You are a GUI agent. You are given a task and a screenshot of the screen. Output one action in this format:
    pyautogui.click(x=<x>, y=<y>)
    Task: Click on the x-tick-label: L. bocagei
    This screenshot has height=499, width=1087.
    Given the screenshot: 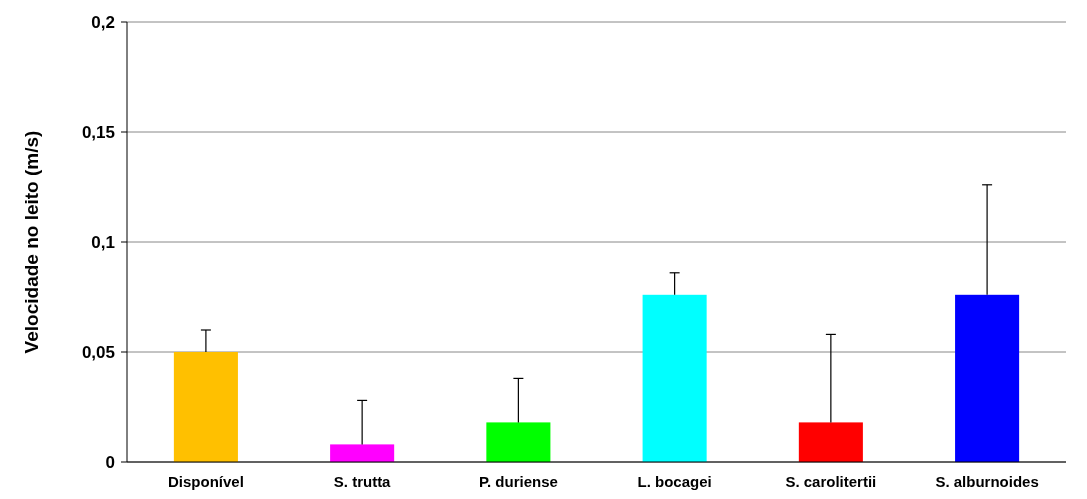 What is the action you would take?
    pyautogui.click(x=674, y=481)
    